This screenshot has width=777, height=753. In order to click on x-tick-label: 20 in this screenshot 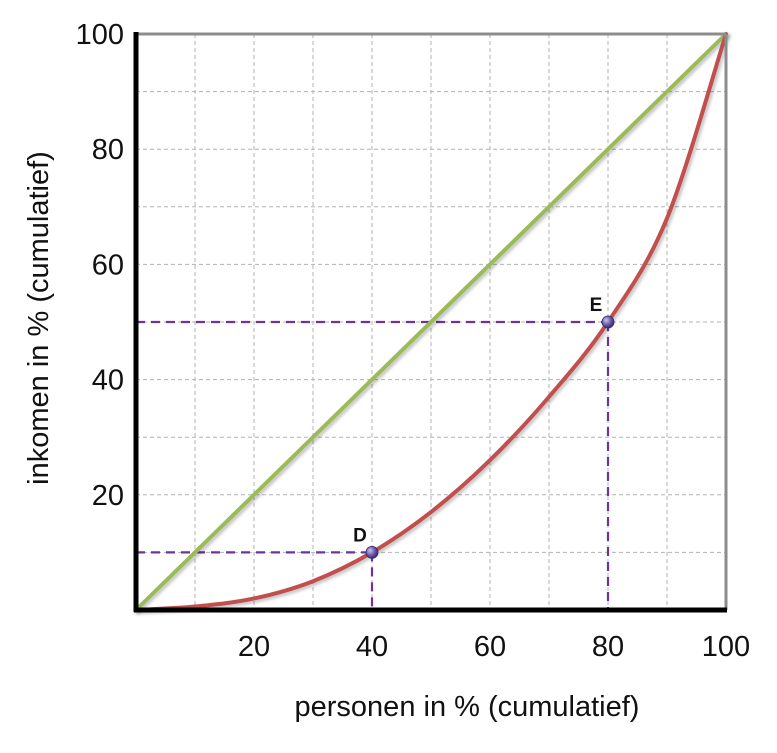, I will do `click(254, 647)`.